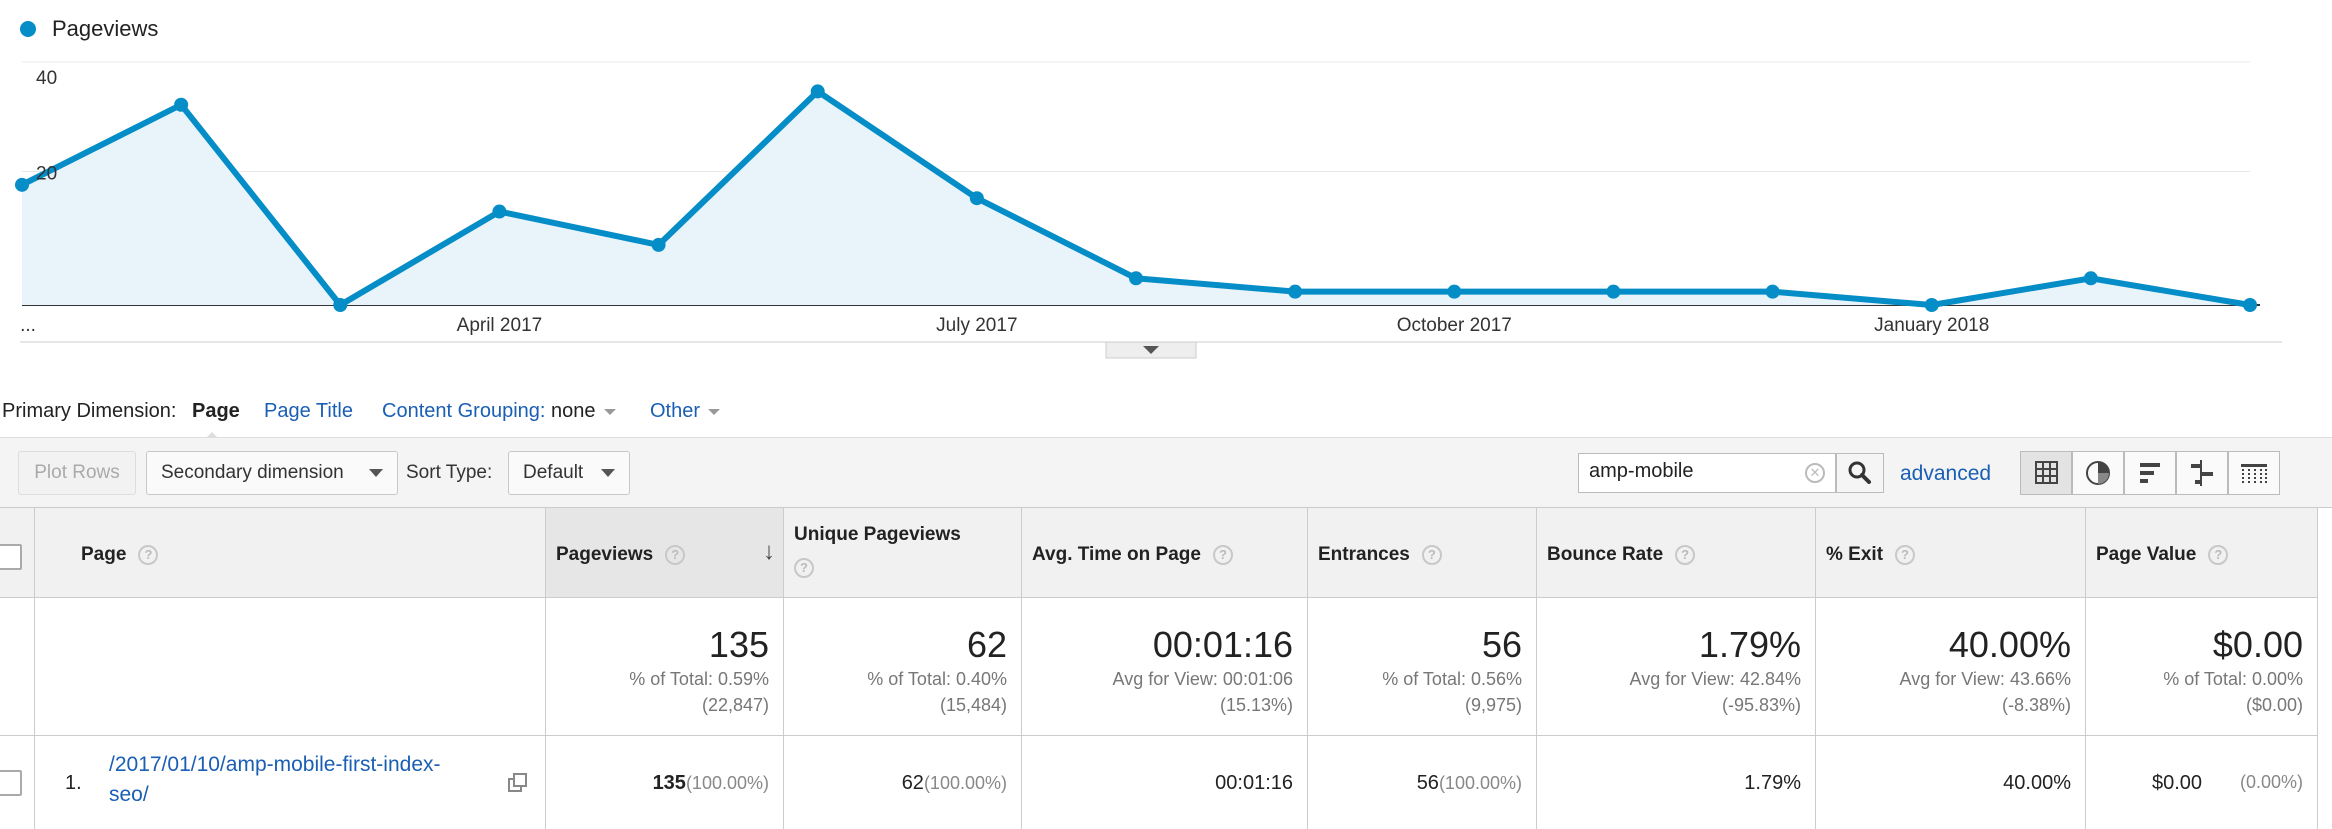 The width and height of the screenshot is (2332, 829). I want to click on row-pageviews-pct: (100.00%), so click(727, 783).